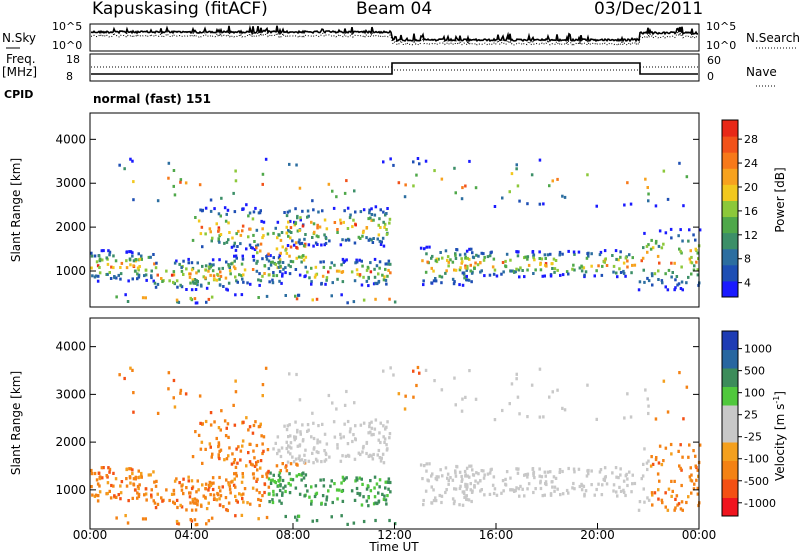  I want to click on cpid-label: CPID, so click(18, 94).